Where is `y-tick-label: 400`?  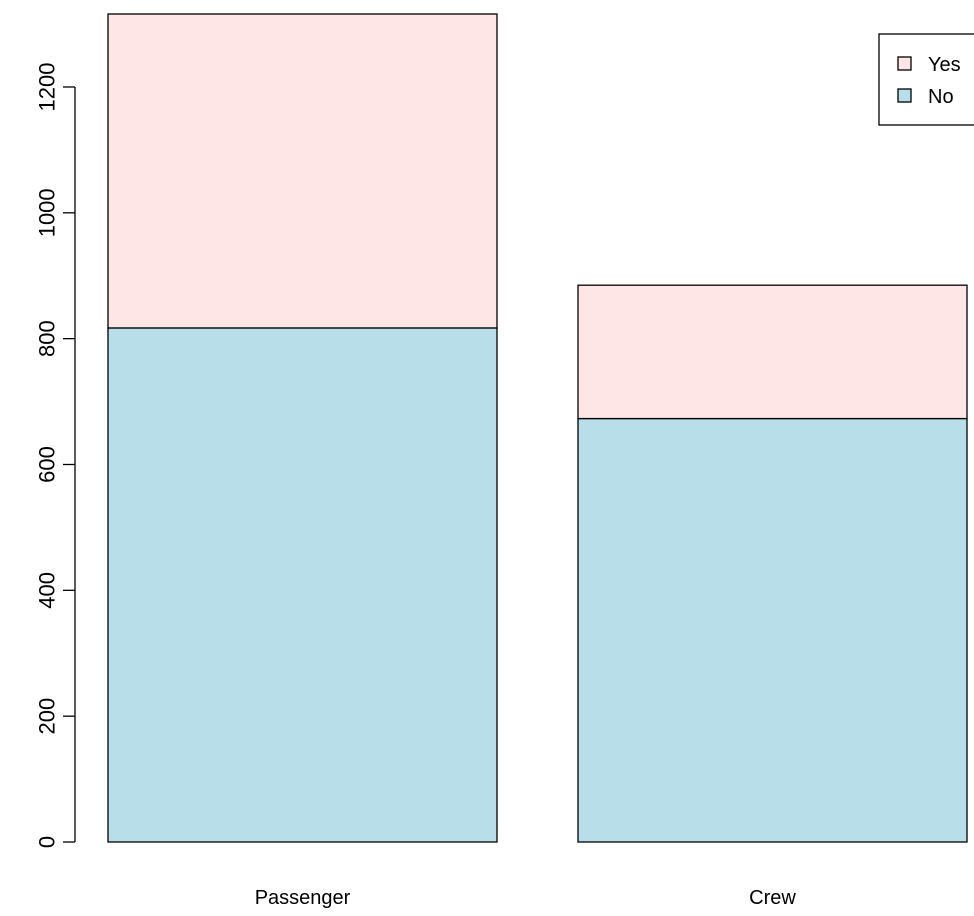 y-tick-label: 400 is located at coordinates (47, 590).